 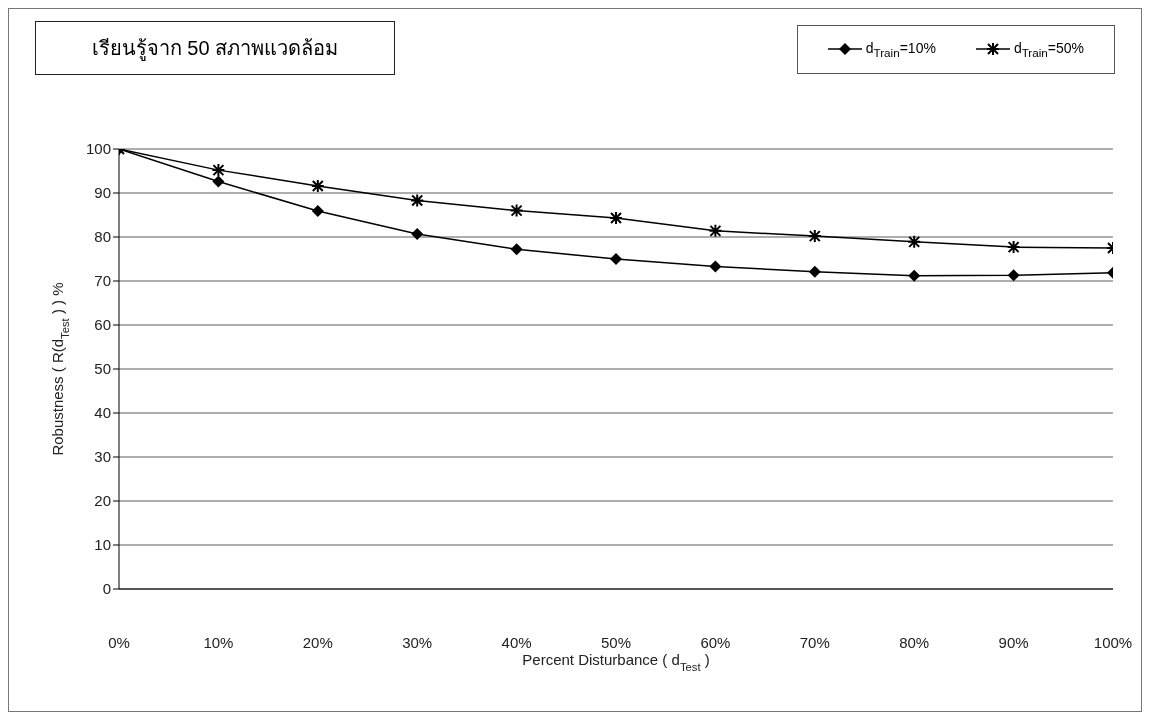 What do you see at coordinates (317, 642) in the screenshot?
I see `x-tick-label: 20%` at bounding box center [317, 642].